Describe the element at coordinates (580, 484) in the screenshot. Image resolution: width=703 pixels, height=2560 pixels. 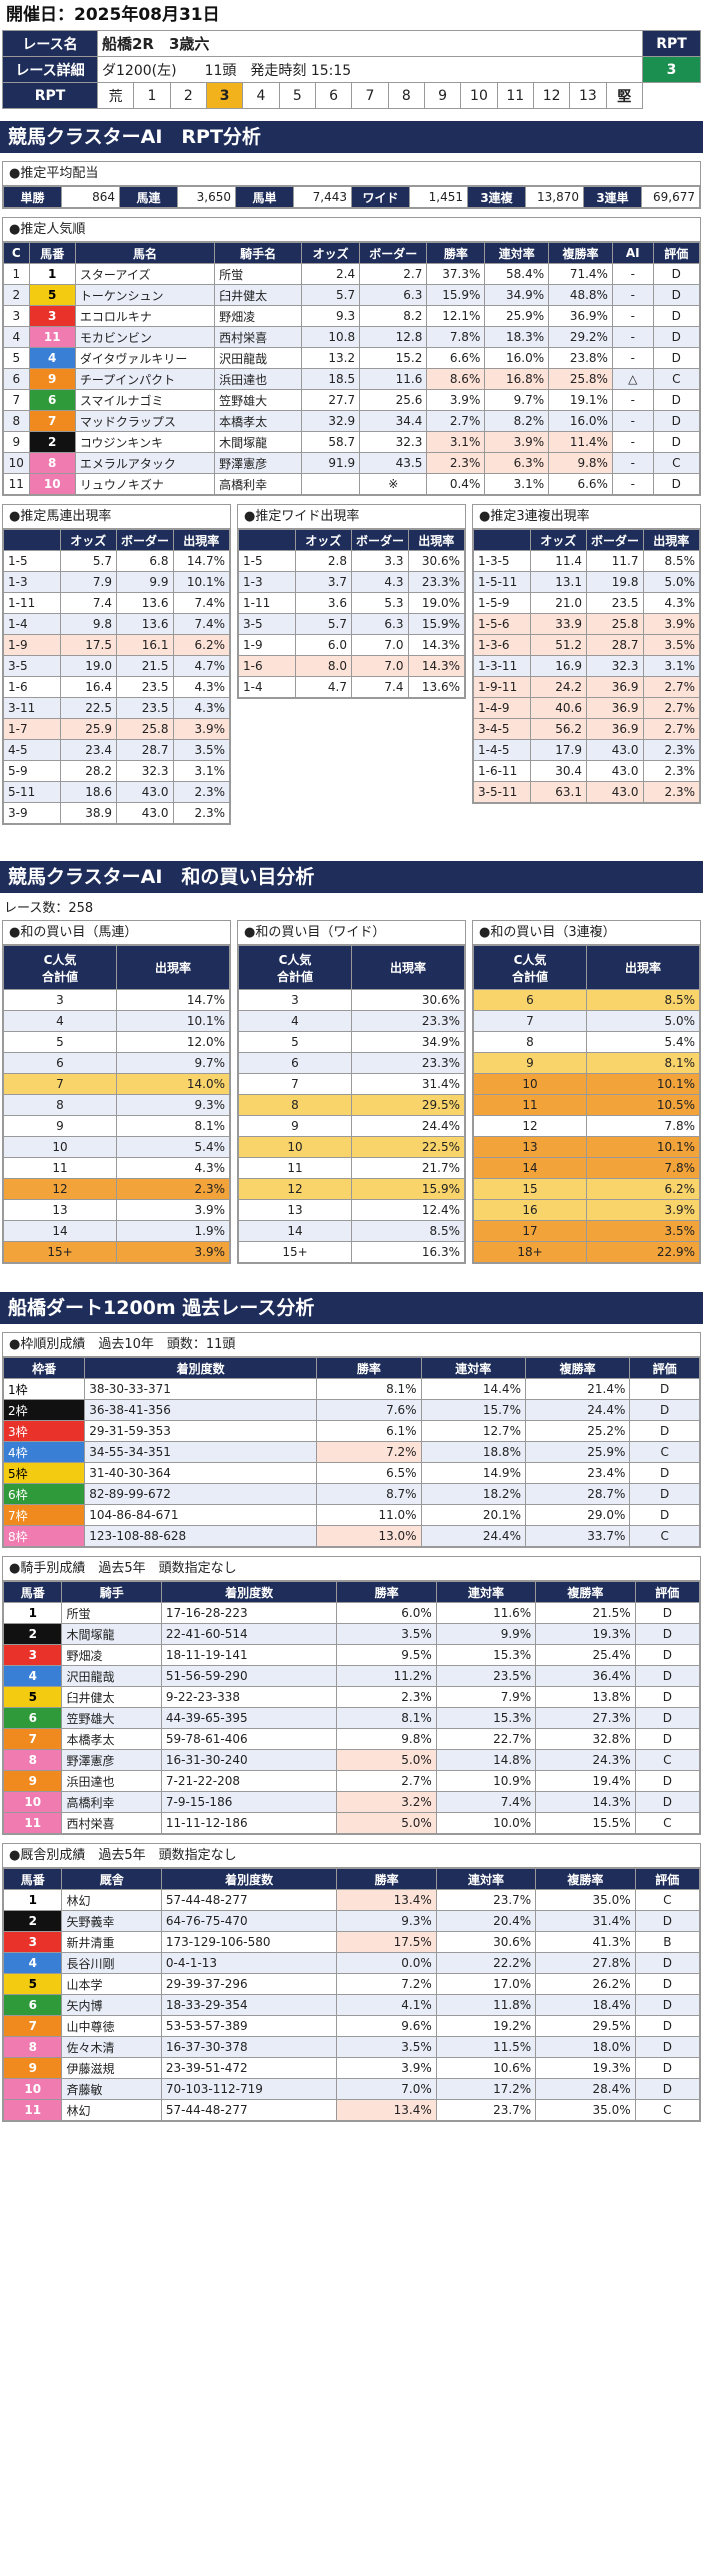
I see `pop-cell: 6.6%` at that location.